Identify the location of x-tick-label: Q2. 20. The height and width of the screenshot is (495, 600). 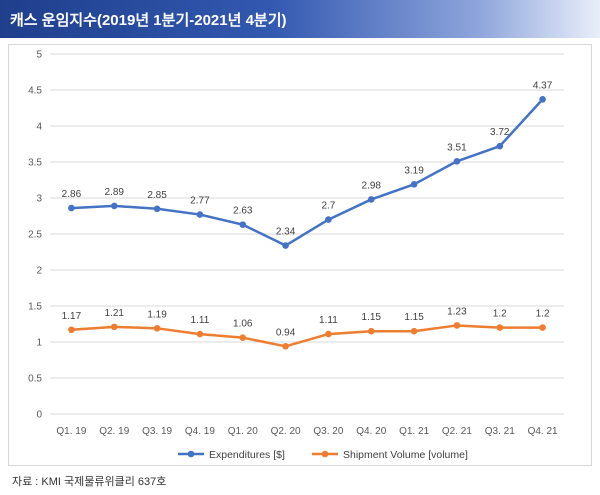
(286, 431).